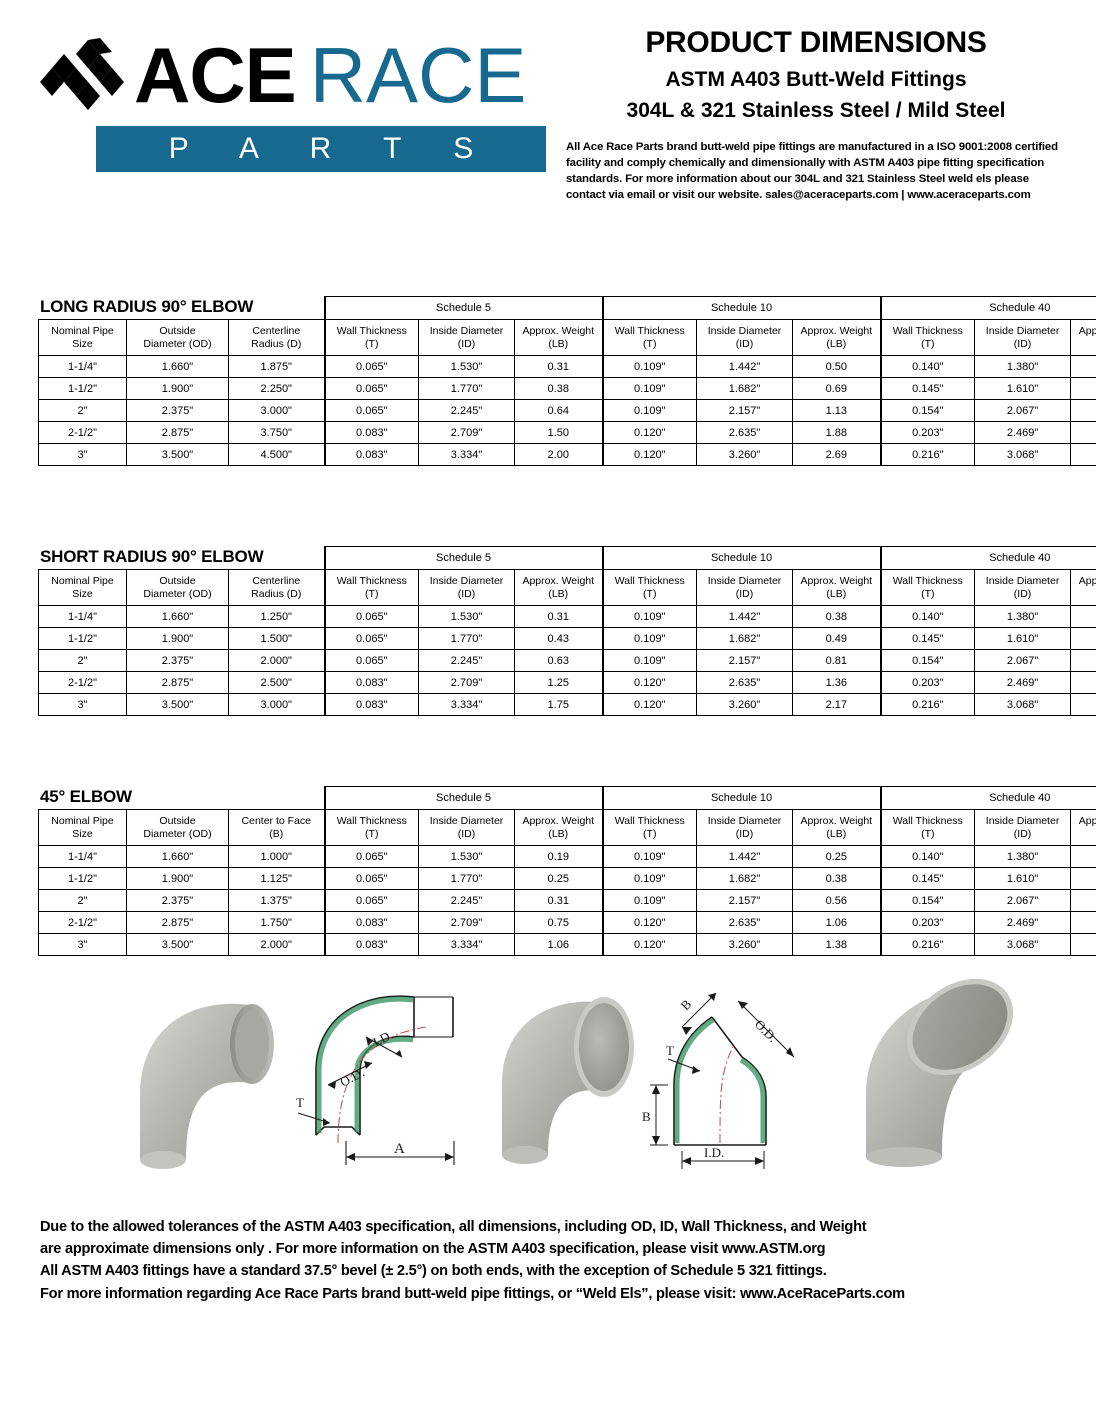 This screenshot has height=1418, width=1096. What do you see at coordinates (150, 307) in the screenshot?
I see `section-title: LONG RADIUS 90° ELBOW` at bounding box center [150, 307].